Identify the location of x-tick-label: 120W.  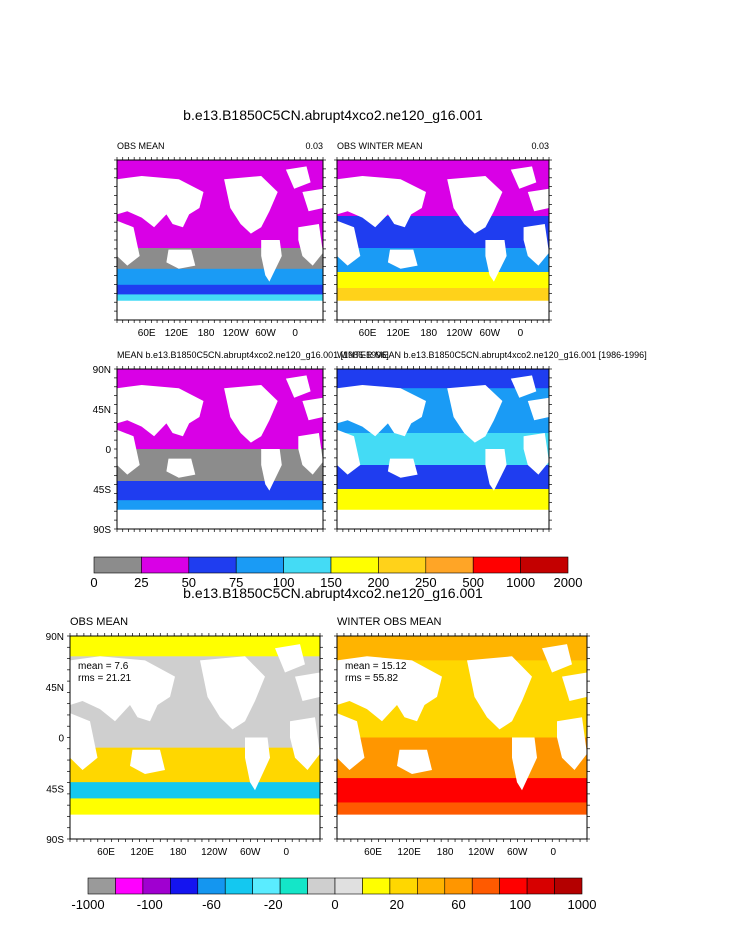
(459, 333).